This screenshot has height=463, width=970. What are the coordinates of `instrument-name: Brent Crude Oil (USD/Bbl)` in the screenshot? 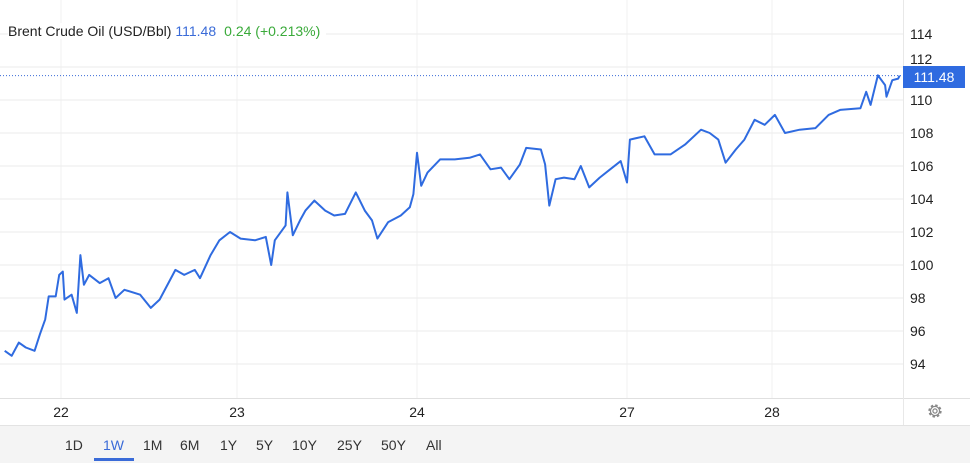 It's located at (90, 31).